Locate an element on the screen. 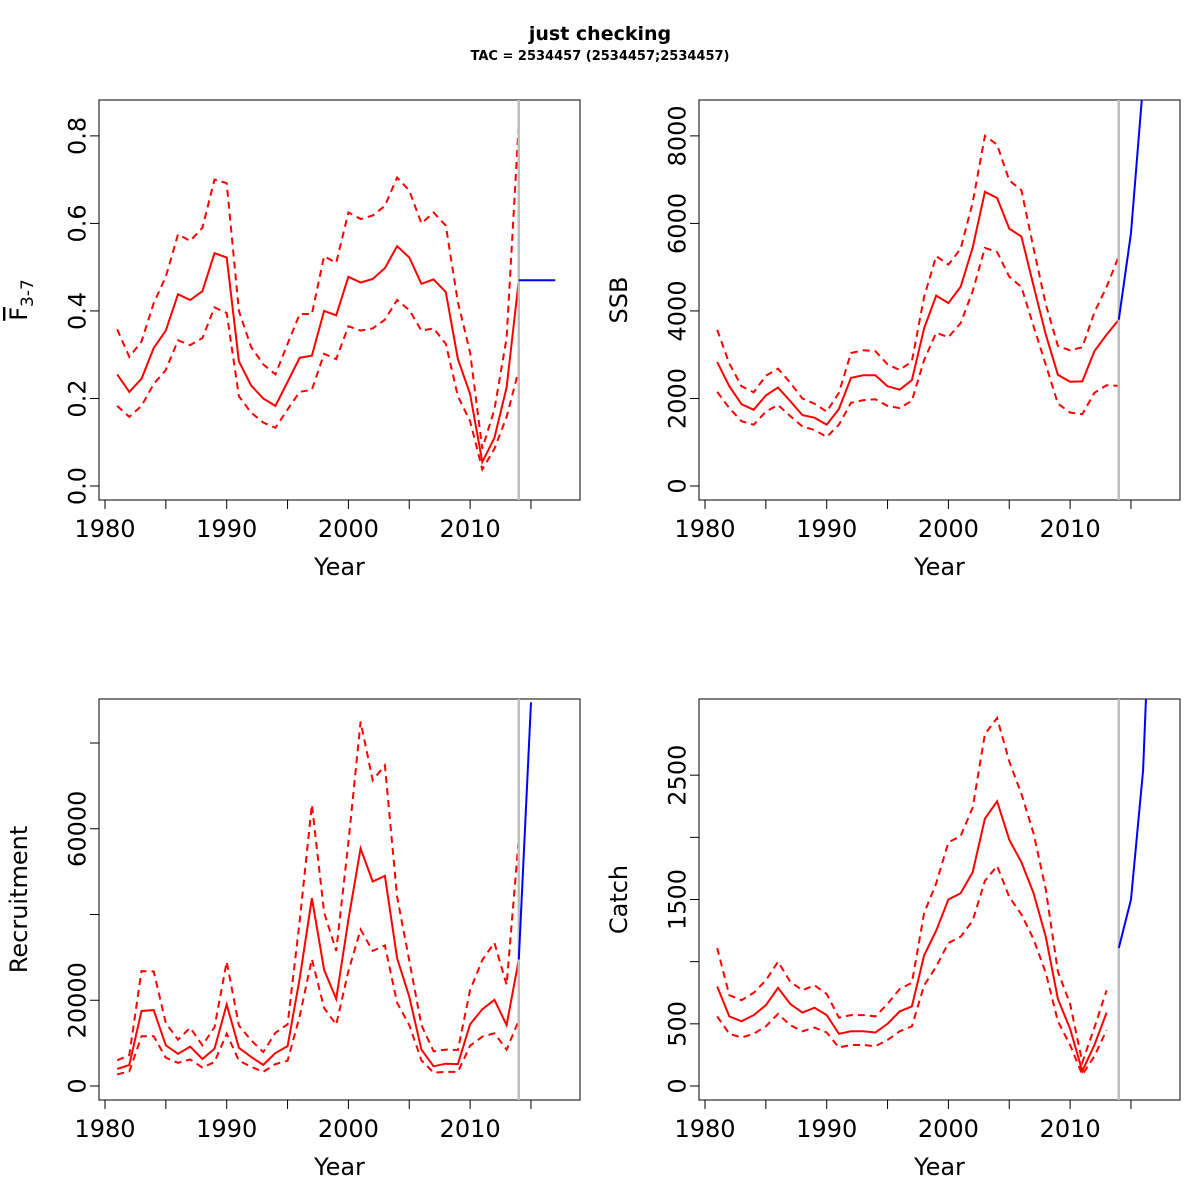  y-axis-title: F3-7 is located at coordinates (21, 300).